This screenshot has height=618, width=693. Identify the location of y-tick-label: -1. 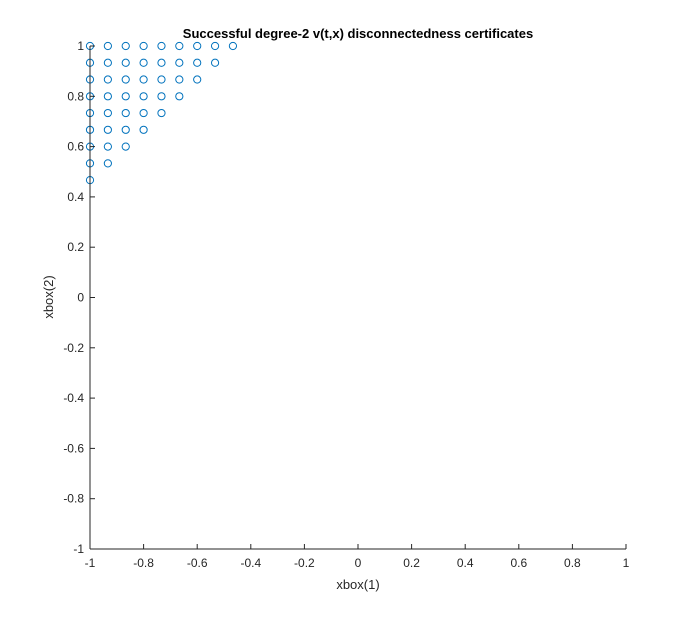
(78, 549).